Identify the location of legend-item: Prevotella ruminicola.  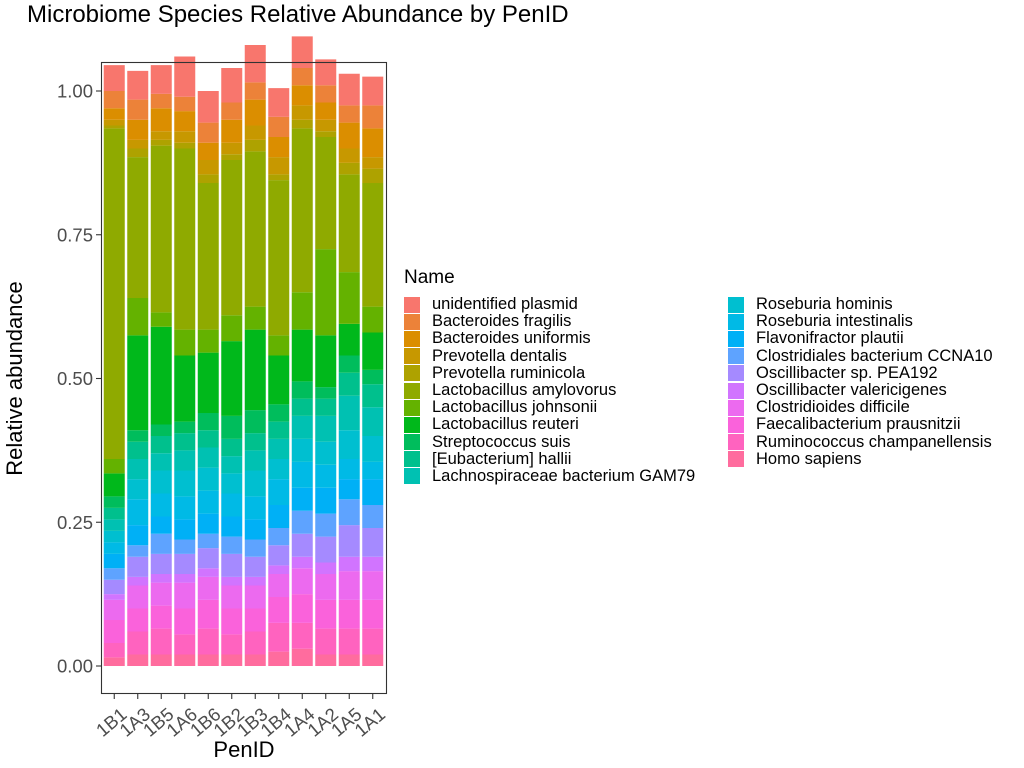
(566, 373).